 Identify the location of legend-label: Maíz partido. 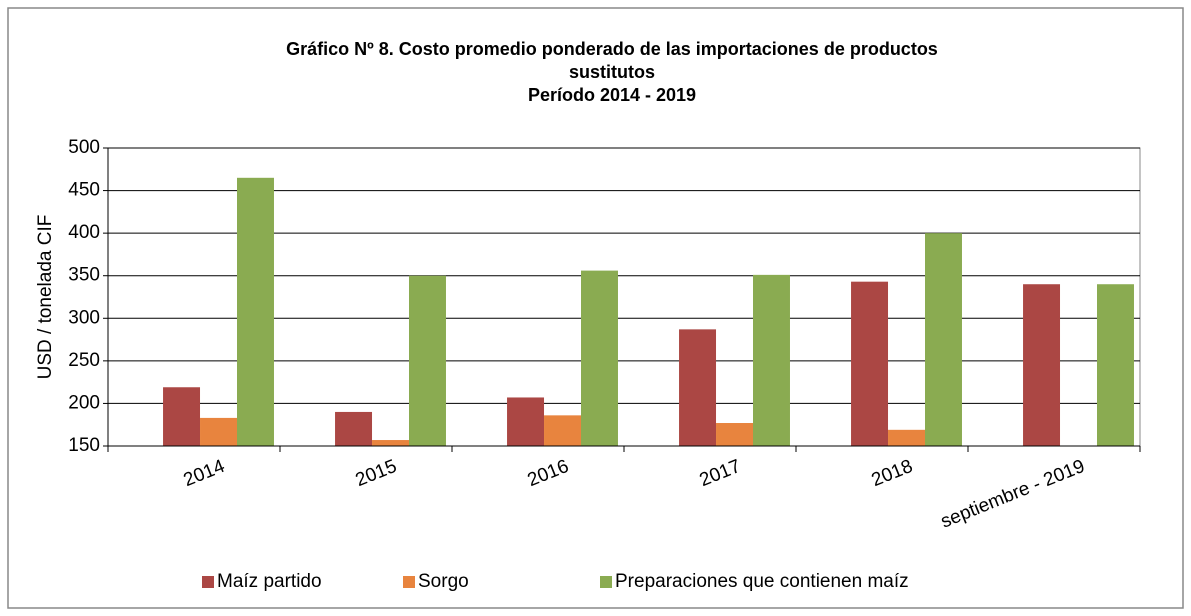
(269, 581).